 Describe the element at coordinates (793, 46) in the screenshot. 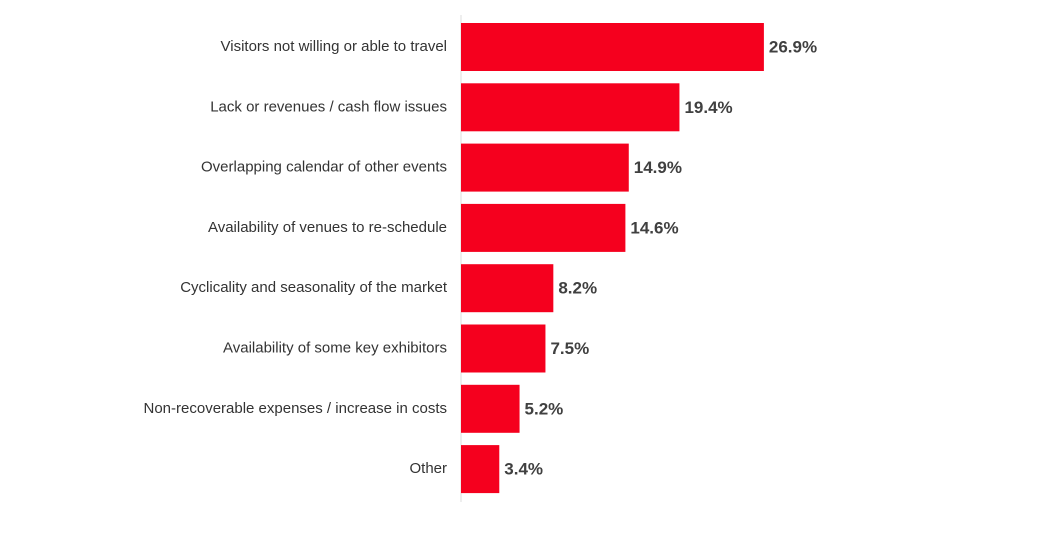

I see `value-label: 26.9%` at that location.